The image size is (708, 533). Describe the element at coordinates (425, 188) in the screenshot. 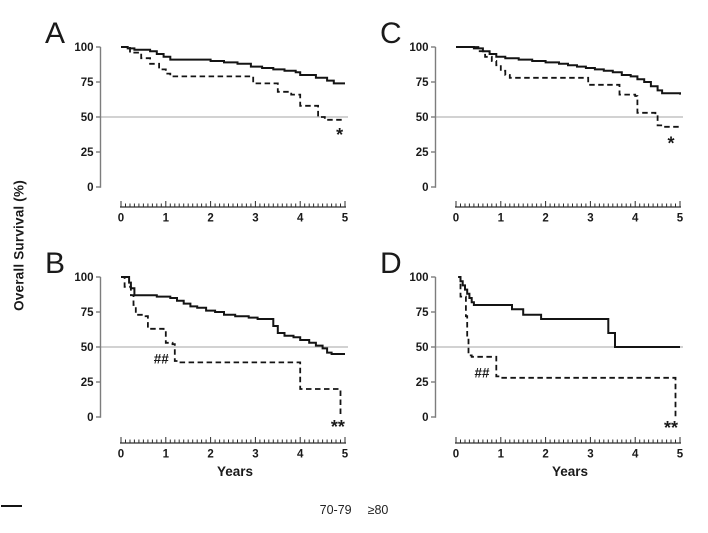

I see `panel-c-y-tick-label: 0` at that location.